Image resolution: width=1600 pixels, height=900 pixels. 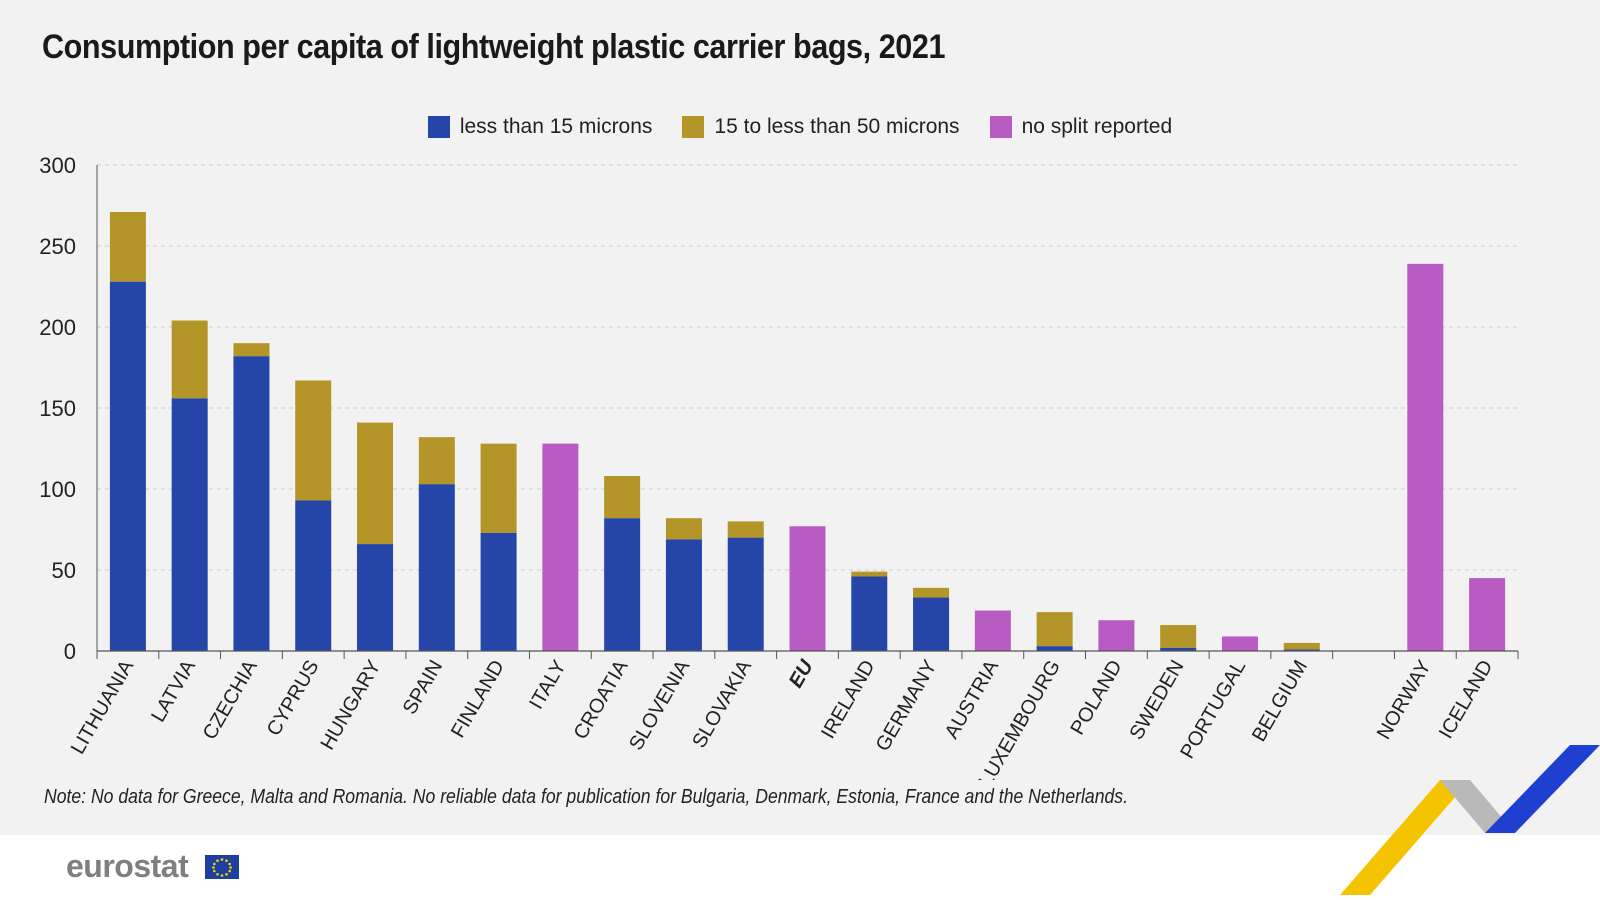 What do you see at coordinates (622, 497) in the screenshot?
I see `bar-segment-croatia-s1` at bounding box center [622, 497].